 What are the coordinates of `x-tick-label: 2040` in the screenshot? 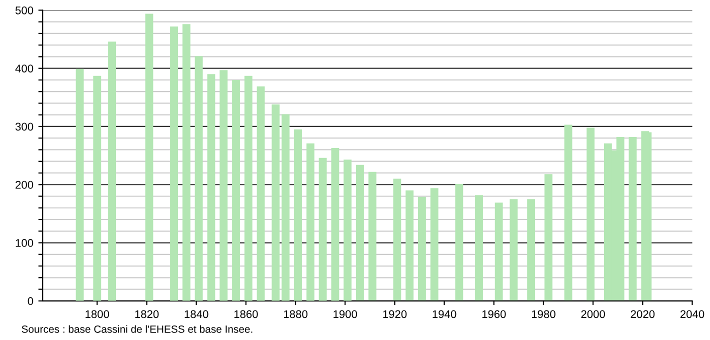 It's located at (692, 314).